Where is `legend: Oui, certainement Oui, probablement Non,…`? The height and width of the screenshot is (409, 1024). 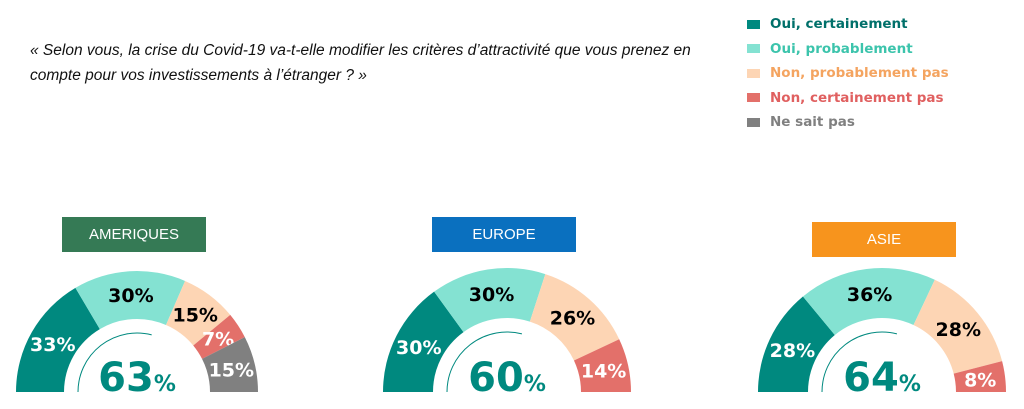 legend: Oui, certainement Oui, probablement Non,… is located at coordinates (848, 73).